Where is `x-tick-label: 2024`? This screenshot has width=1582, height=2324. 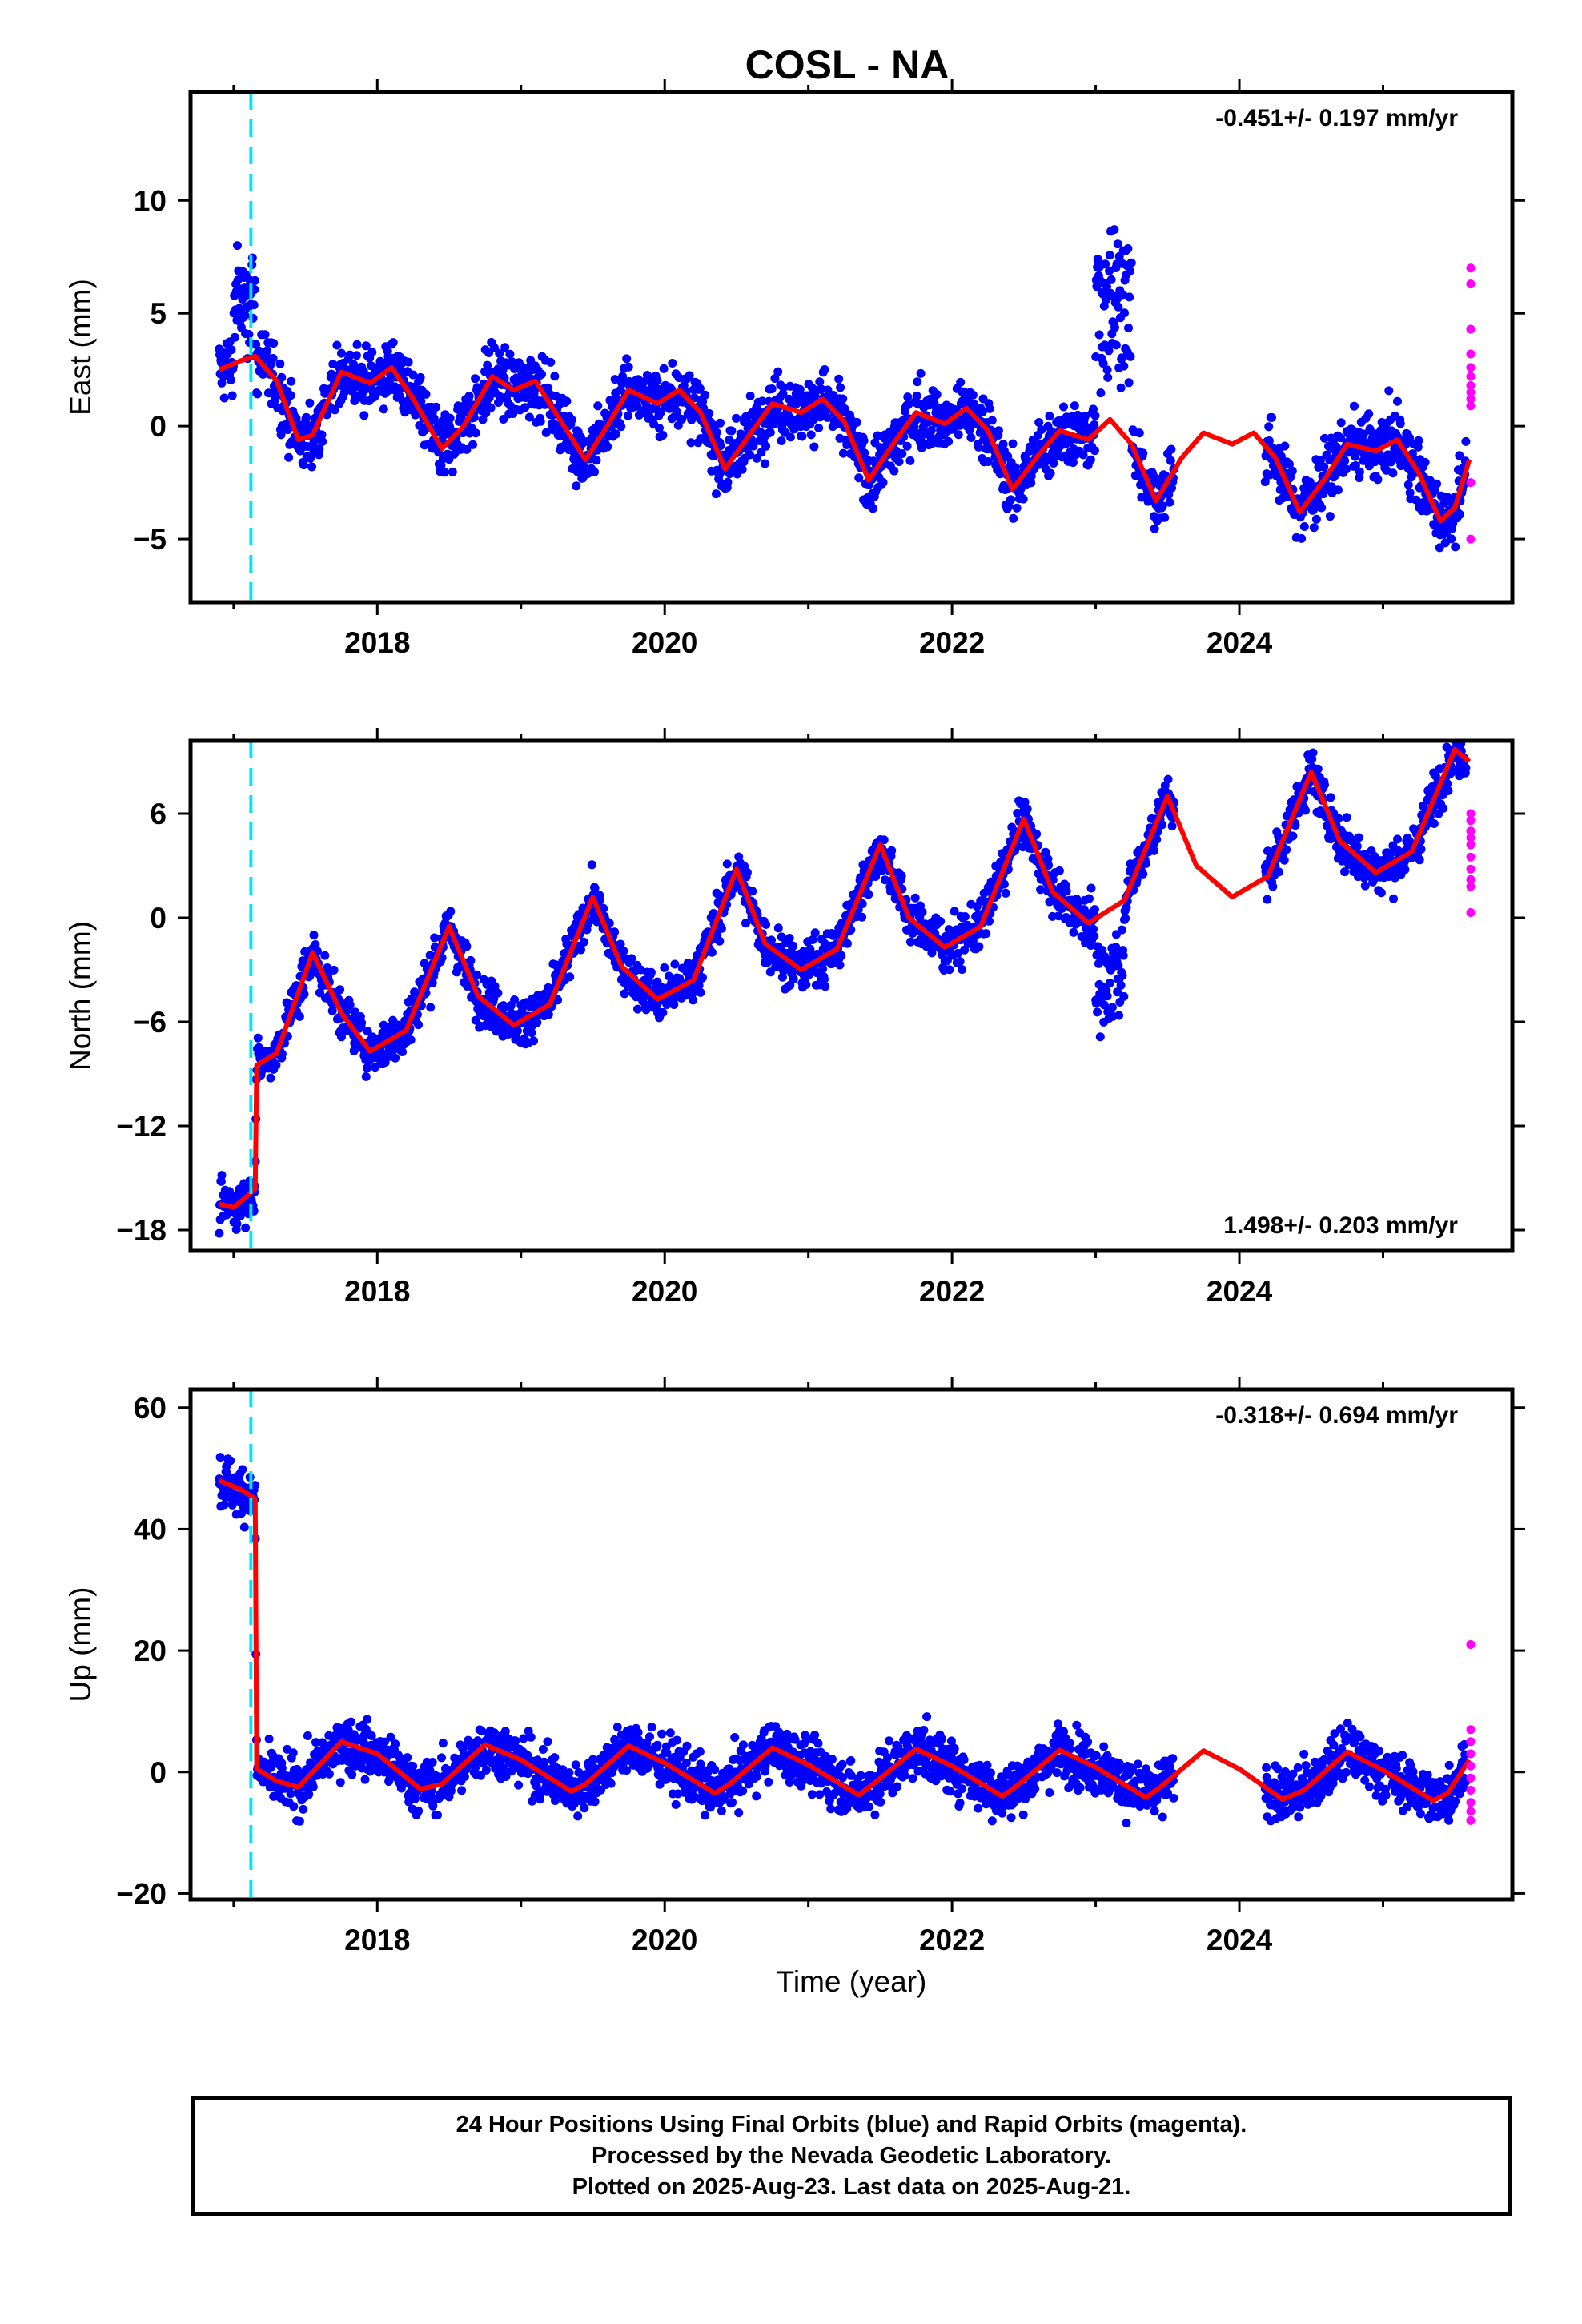
x-tick-label: 2024 is located at coordinates (1240, 1291).